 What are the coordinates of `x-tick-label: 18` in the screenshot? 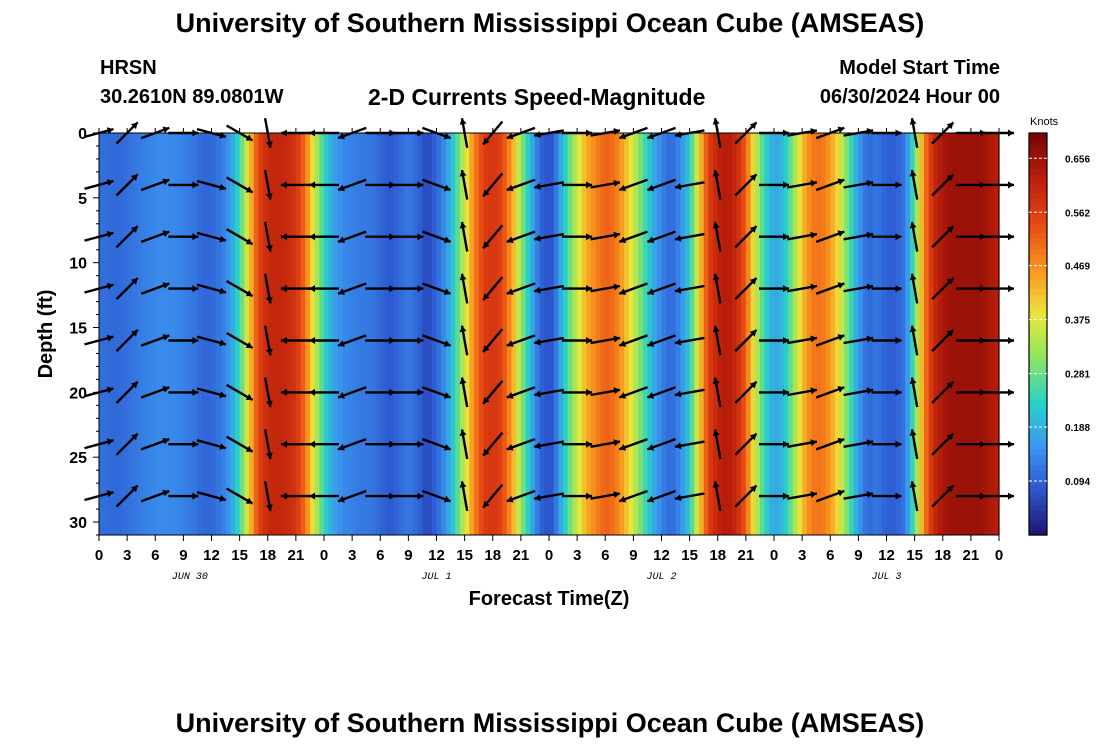 It's located at (942, 555).